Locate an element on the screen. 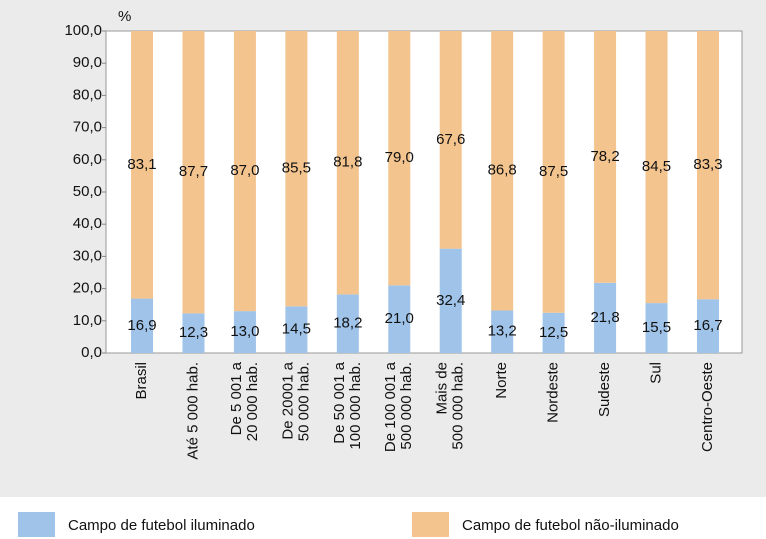 The height and width of the screenshot is (539, 766). x-tick-label: Brasil is located at coordinates (141, 381).